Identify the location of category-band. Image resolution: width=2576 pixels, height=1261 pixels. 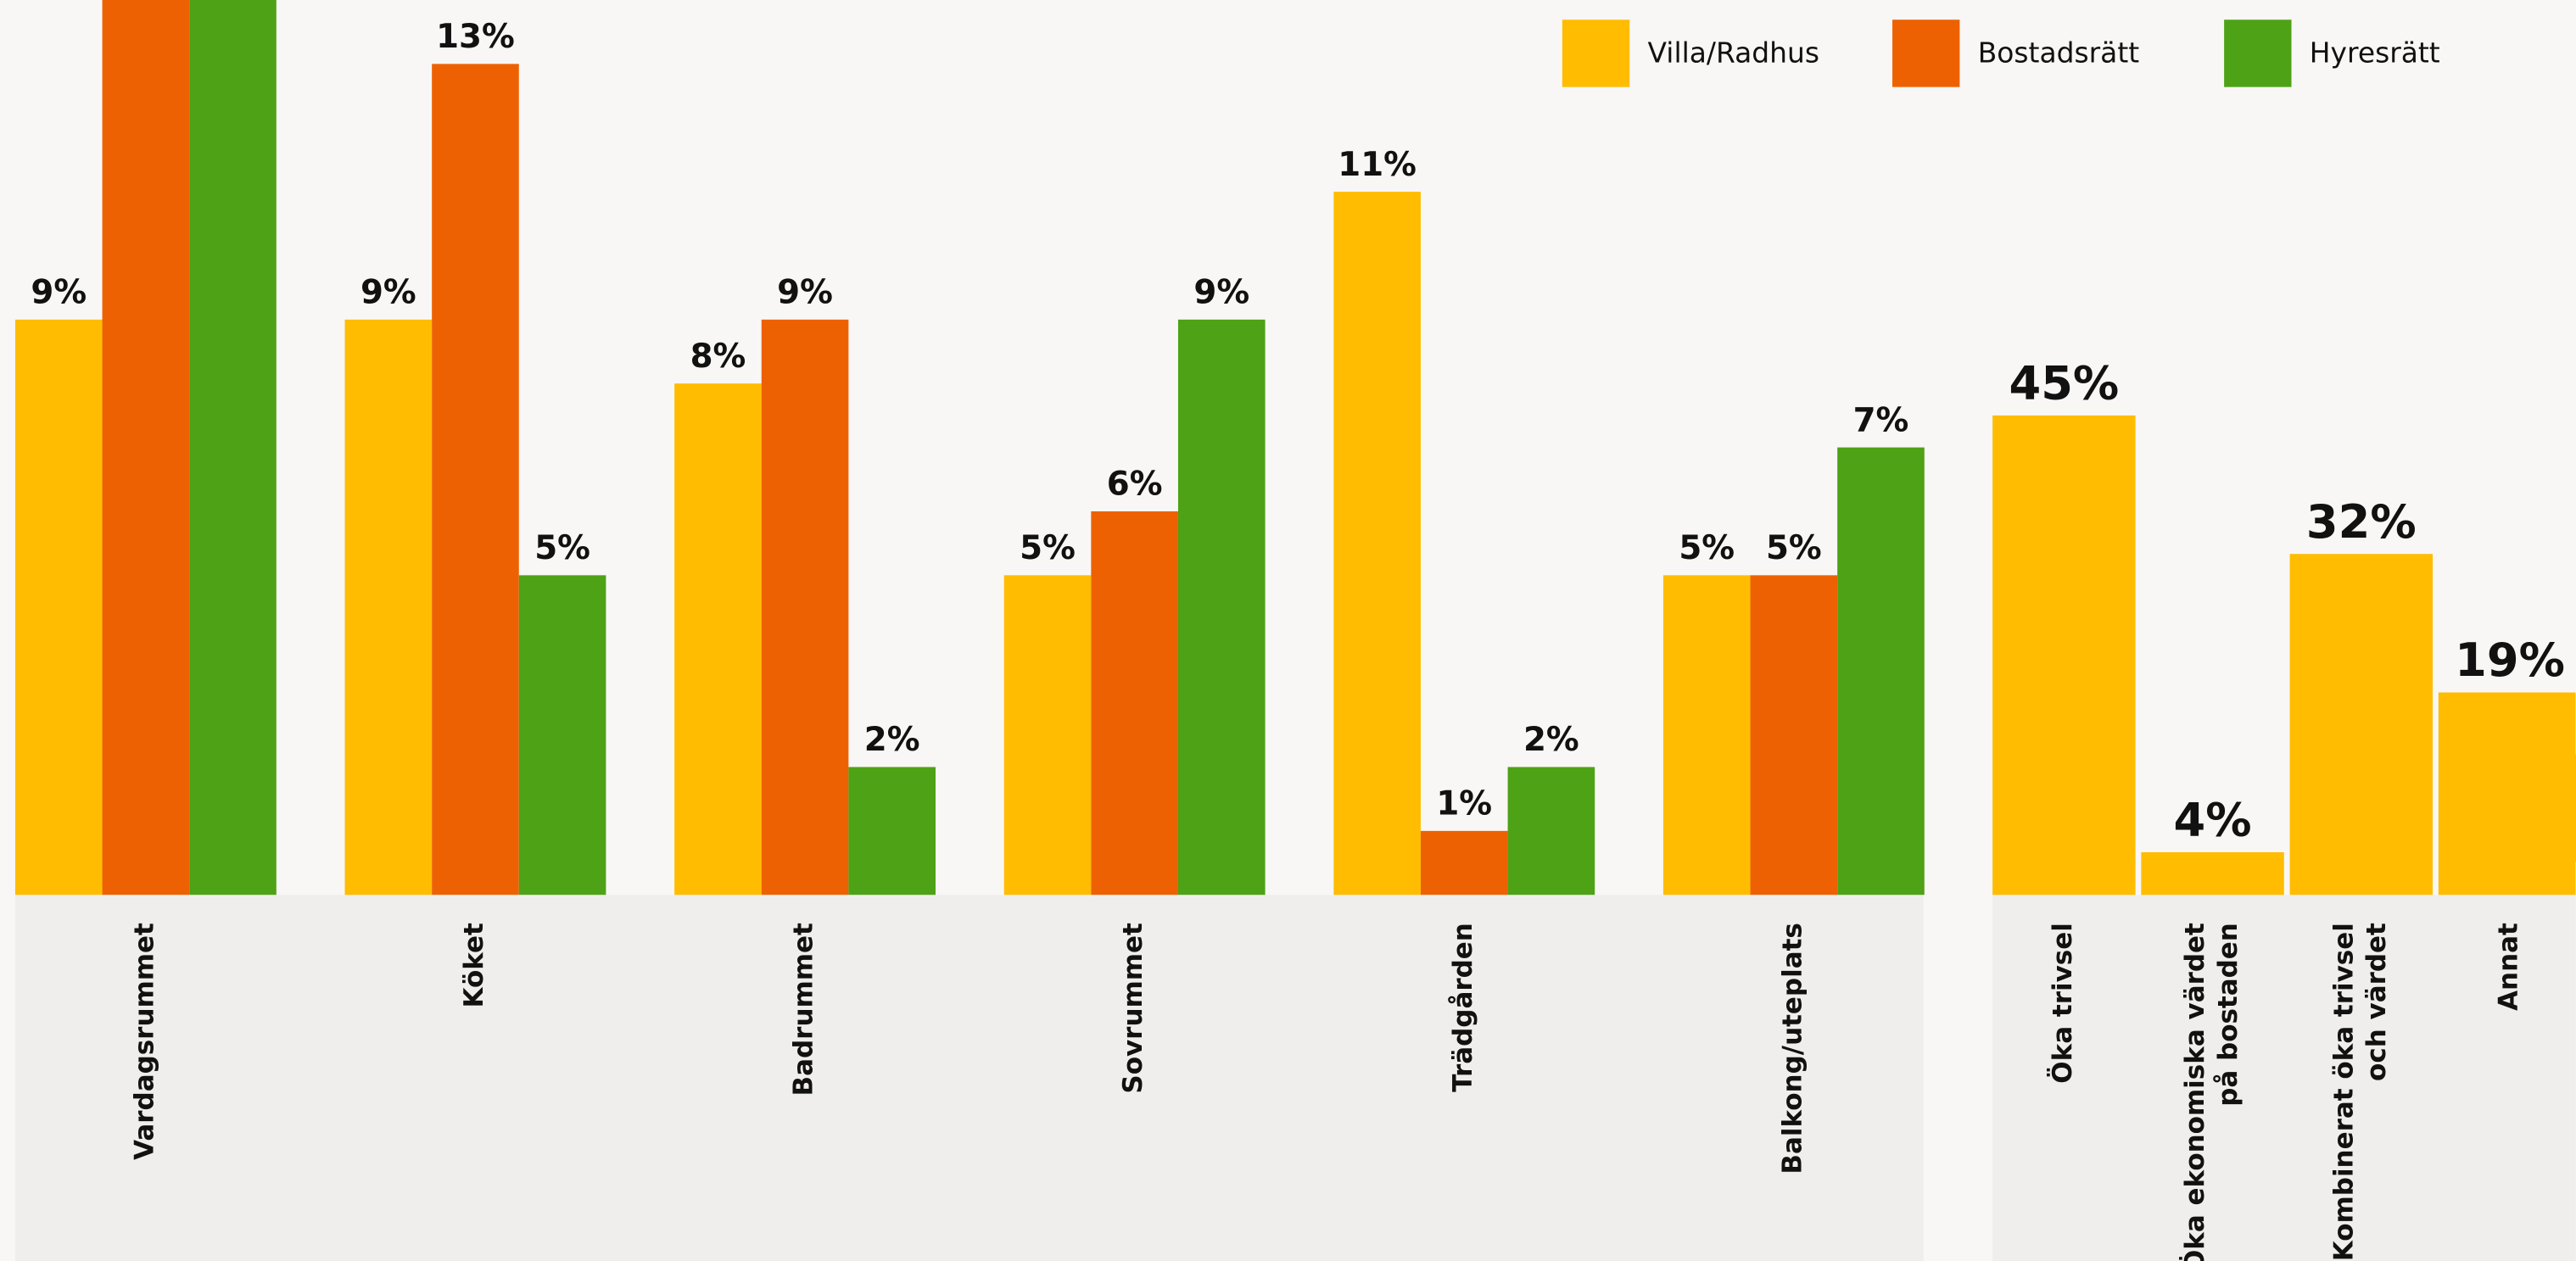
(2284, 1078).